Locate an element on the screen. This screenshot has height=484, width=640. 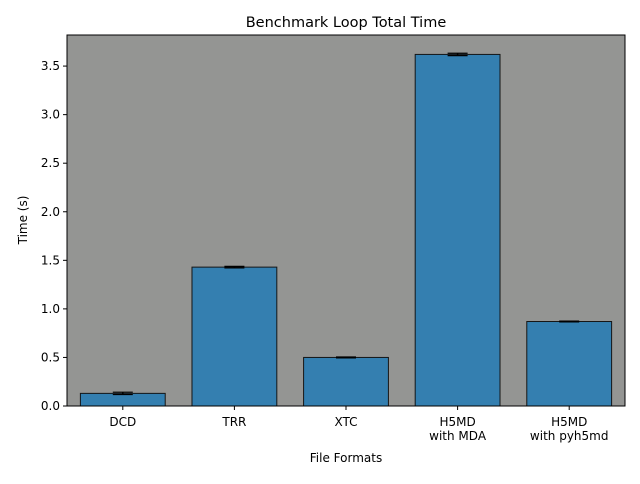
y-tick-label-7: 3.5 is located at coordinates (50, 66).